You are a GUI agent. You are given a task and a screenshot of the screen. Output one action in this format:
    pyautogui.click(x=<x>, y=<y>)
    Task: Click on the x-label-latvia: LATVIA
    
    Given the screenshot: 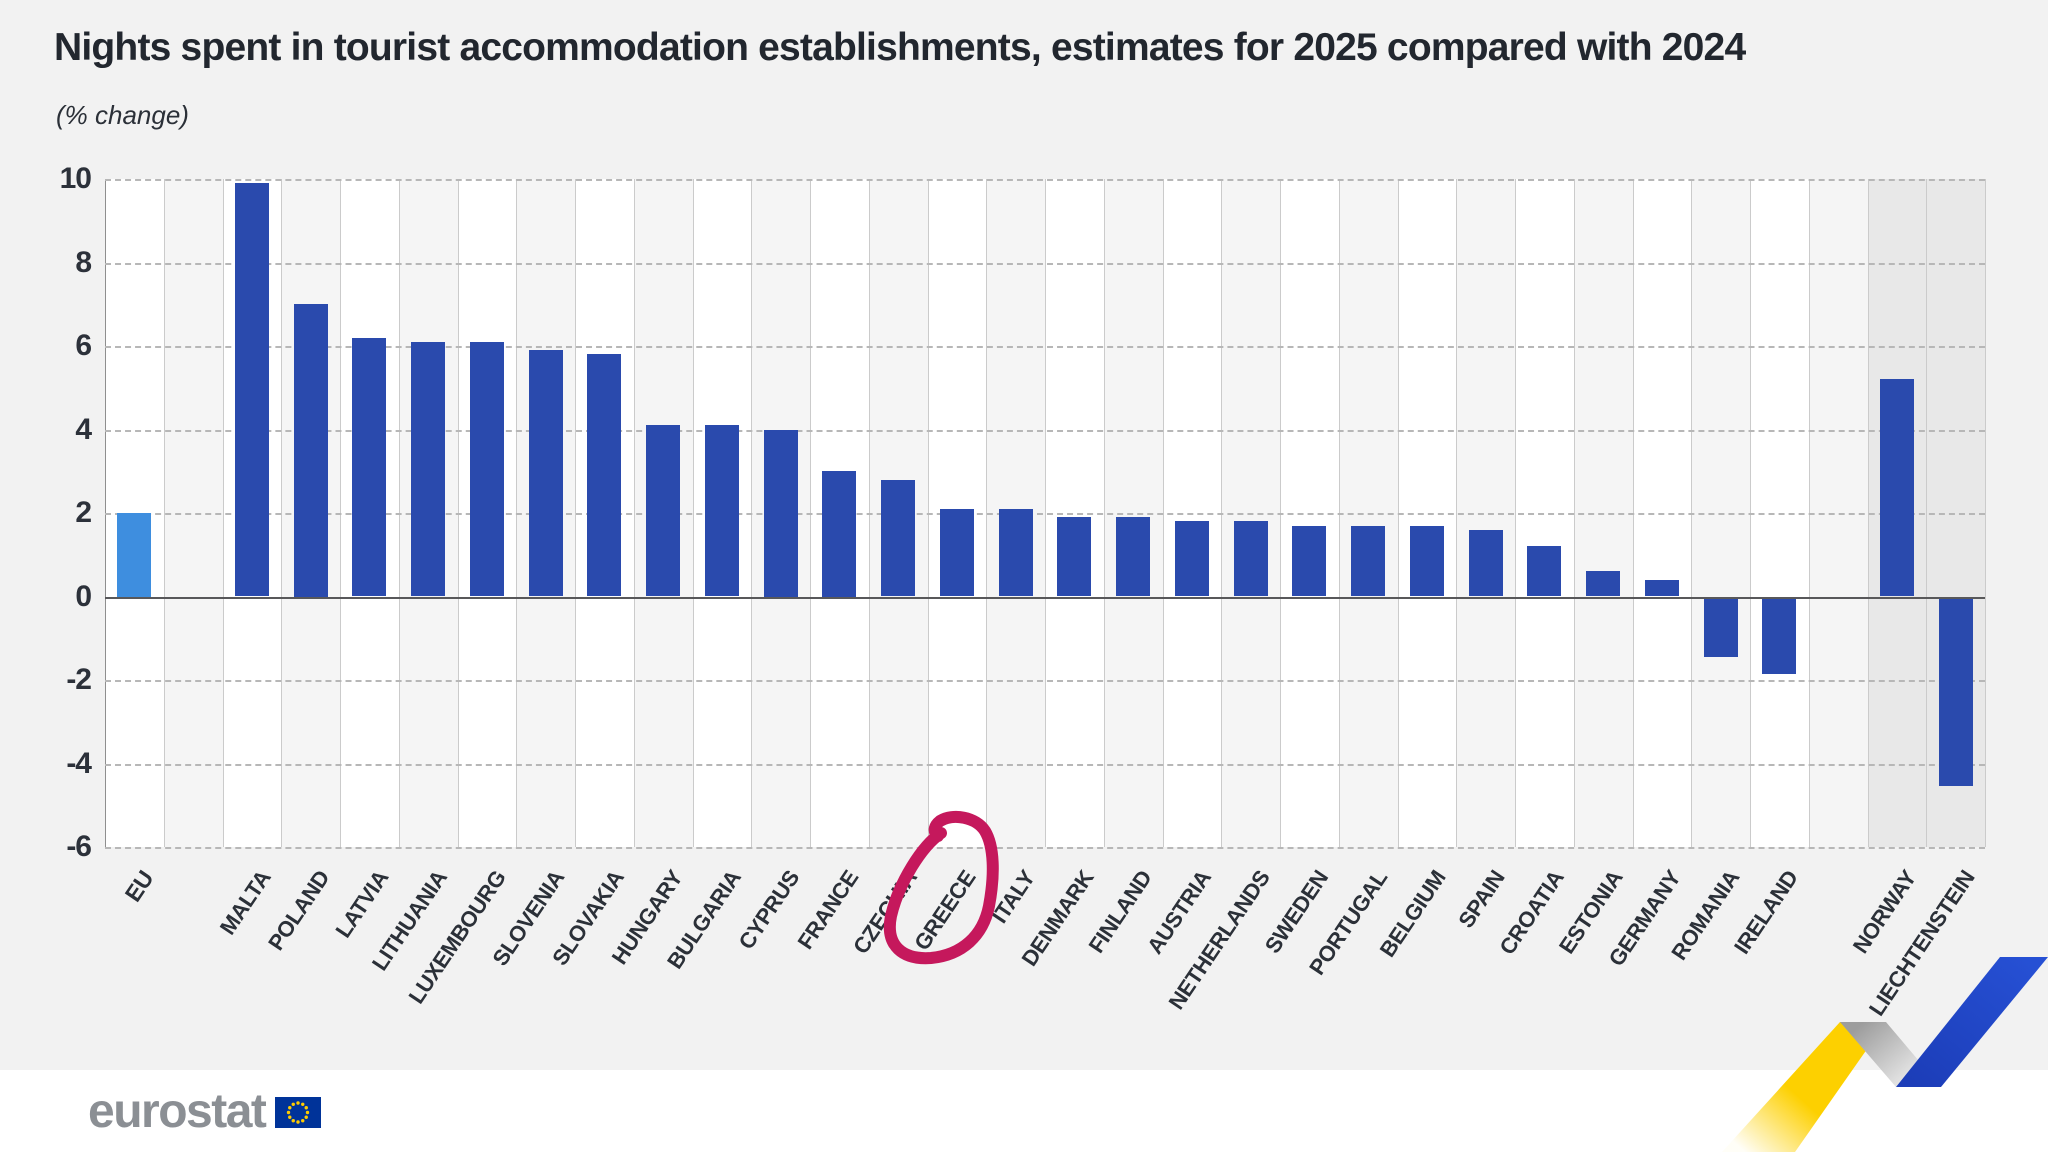 What is the action you would take?
    pyautogui.click(x=362, y=904)
    